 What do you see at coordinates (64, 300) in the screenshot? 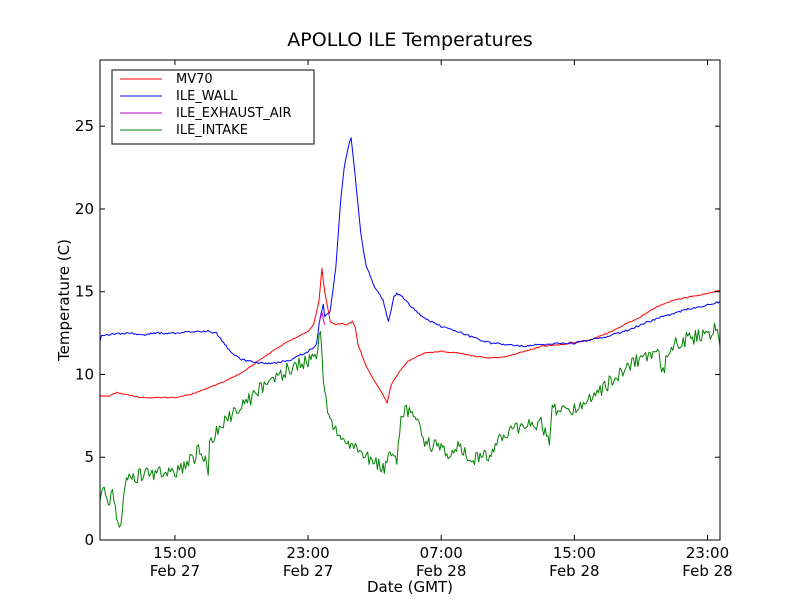
I see `y-axis-label: Temperature (C)` at bounding box center [64, 300].